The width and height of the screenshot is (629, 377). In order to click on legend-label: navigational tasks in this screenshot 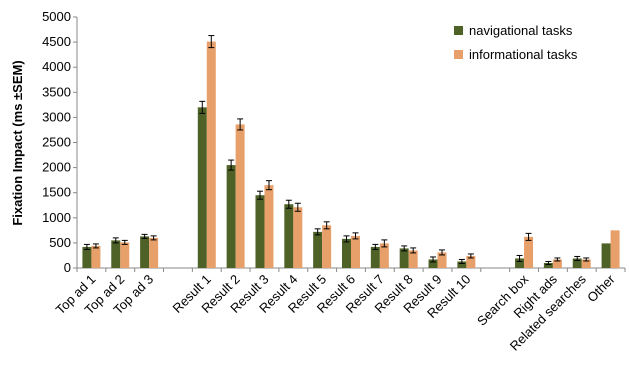, I will do `click(521, 30)`.